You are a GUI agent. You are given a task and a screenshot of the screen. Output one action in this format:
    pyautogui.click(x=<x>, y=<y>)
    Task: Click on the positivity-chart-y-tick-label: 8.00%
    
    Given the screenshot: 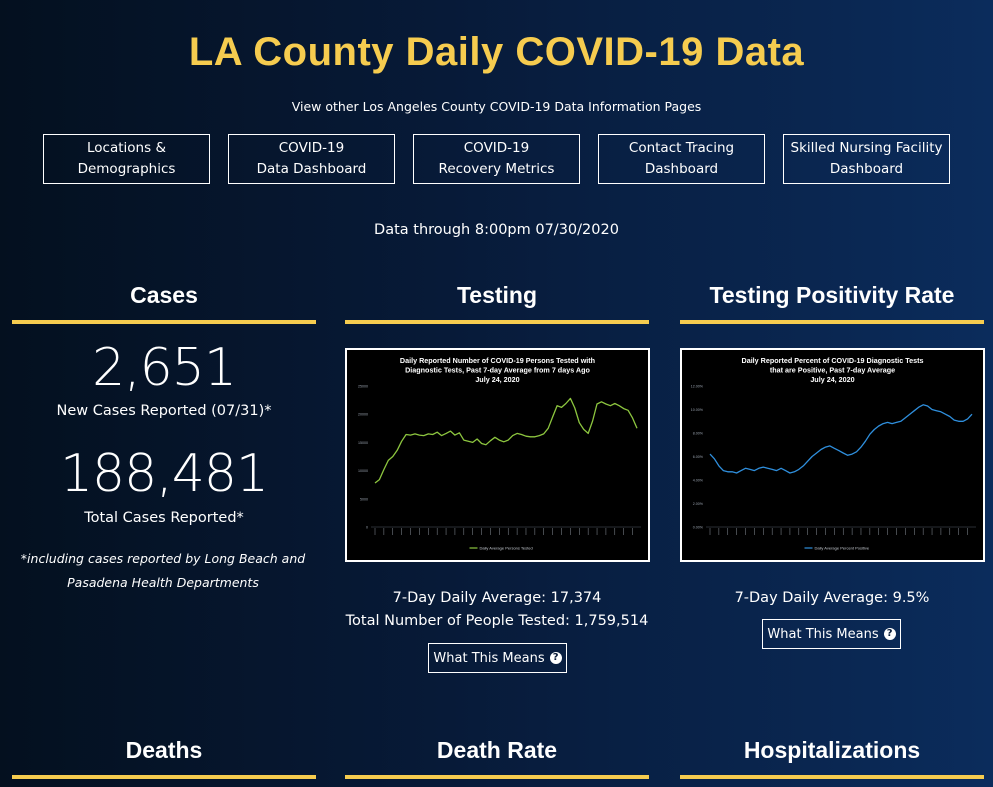 What is the action you would take?
    pyautogui.click(x=698, y=434)
    